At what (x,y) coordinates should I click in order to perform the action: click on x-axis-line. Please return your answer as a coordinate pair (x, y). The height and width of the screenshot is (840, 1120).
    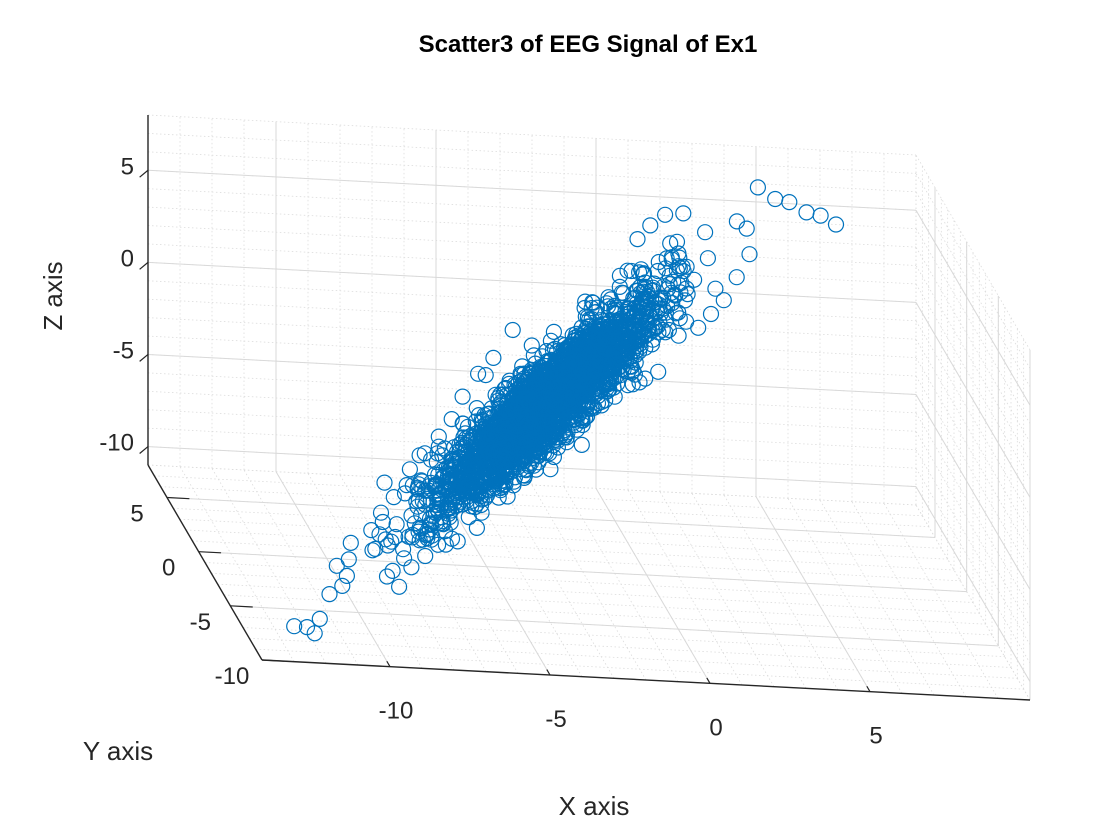
    Looking at the image, I should click on (646, 680).